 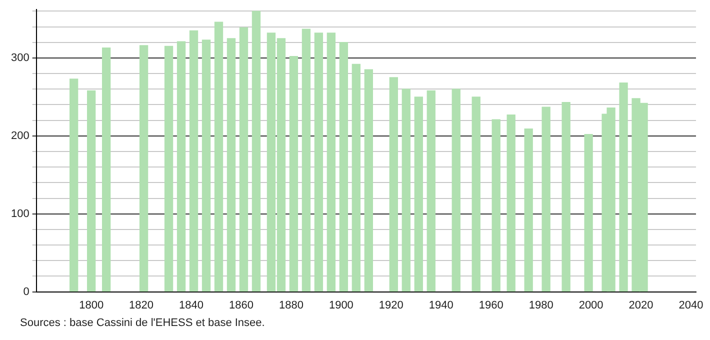 I want to click on x-tick-label: 1940, so click(x=441, y=305).